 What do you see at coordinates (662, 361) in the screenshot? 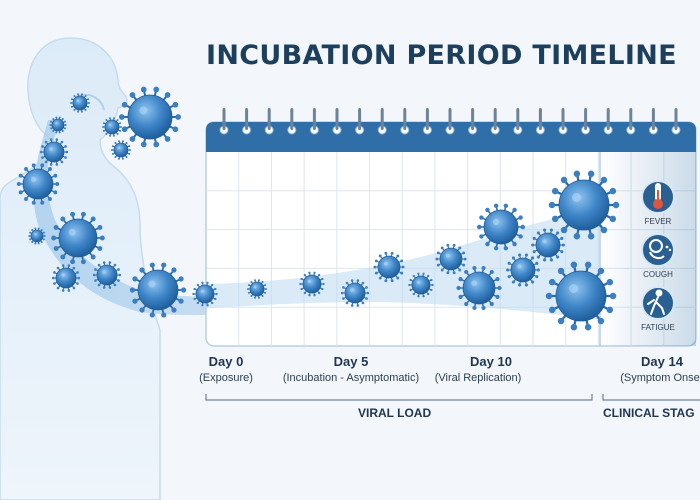
I see `day-label-14: Day 14` at bounding box center [662, 361].